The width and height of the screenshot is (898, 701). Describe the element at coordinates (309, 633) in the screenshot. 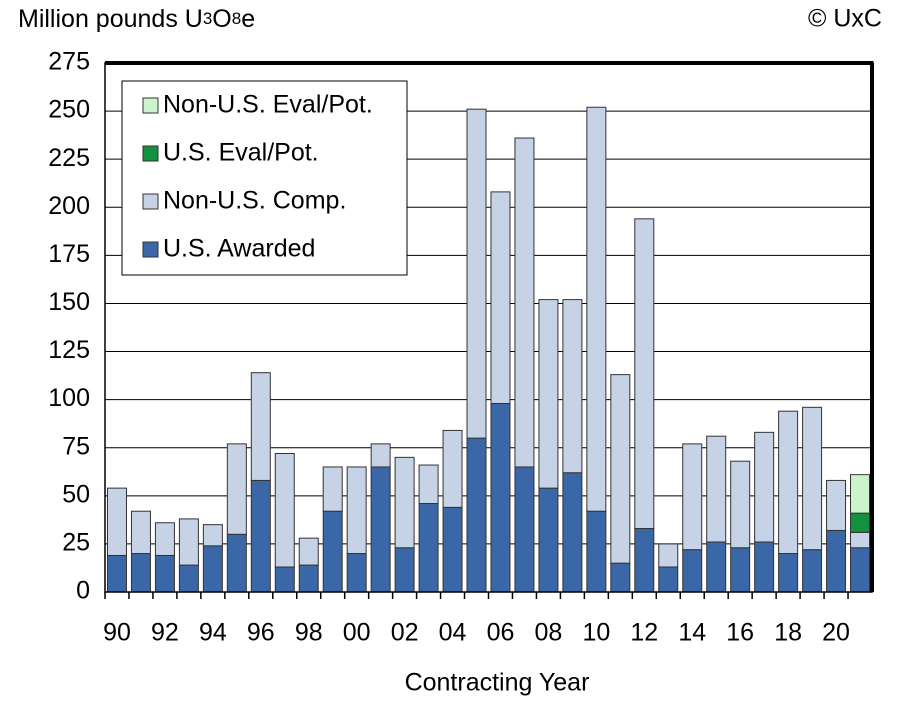

I see `x-tick-label: 98` at that location.